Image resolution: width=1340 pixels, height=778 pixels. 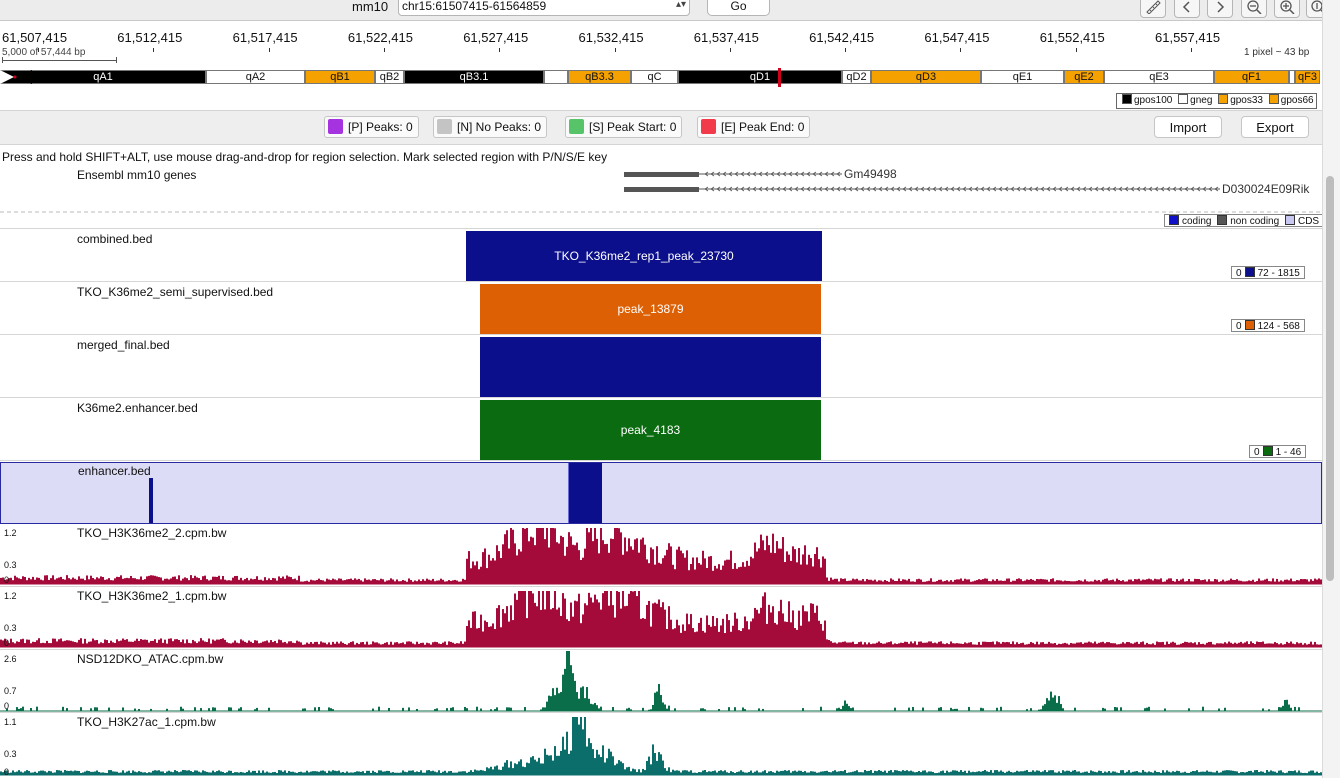 I want to click on track-tko-h3k27ac-1-bw: TKO_H3K27ac_1.cpm.bw 1.1 0.3 0, so click(x=661, y=745).